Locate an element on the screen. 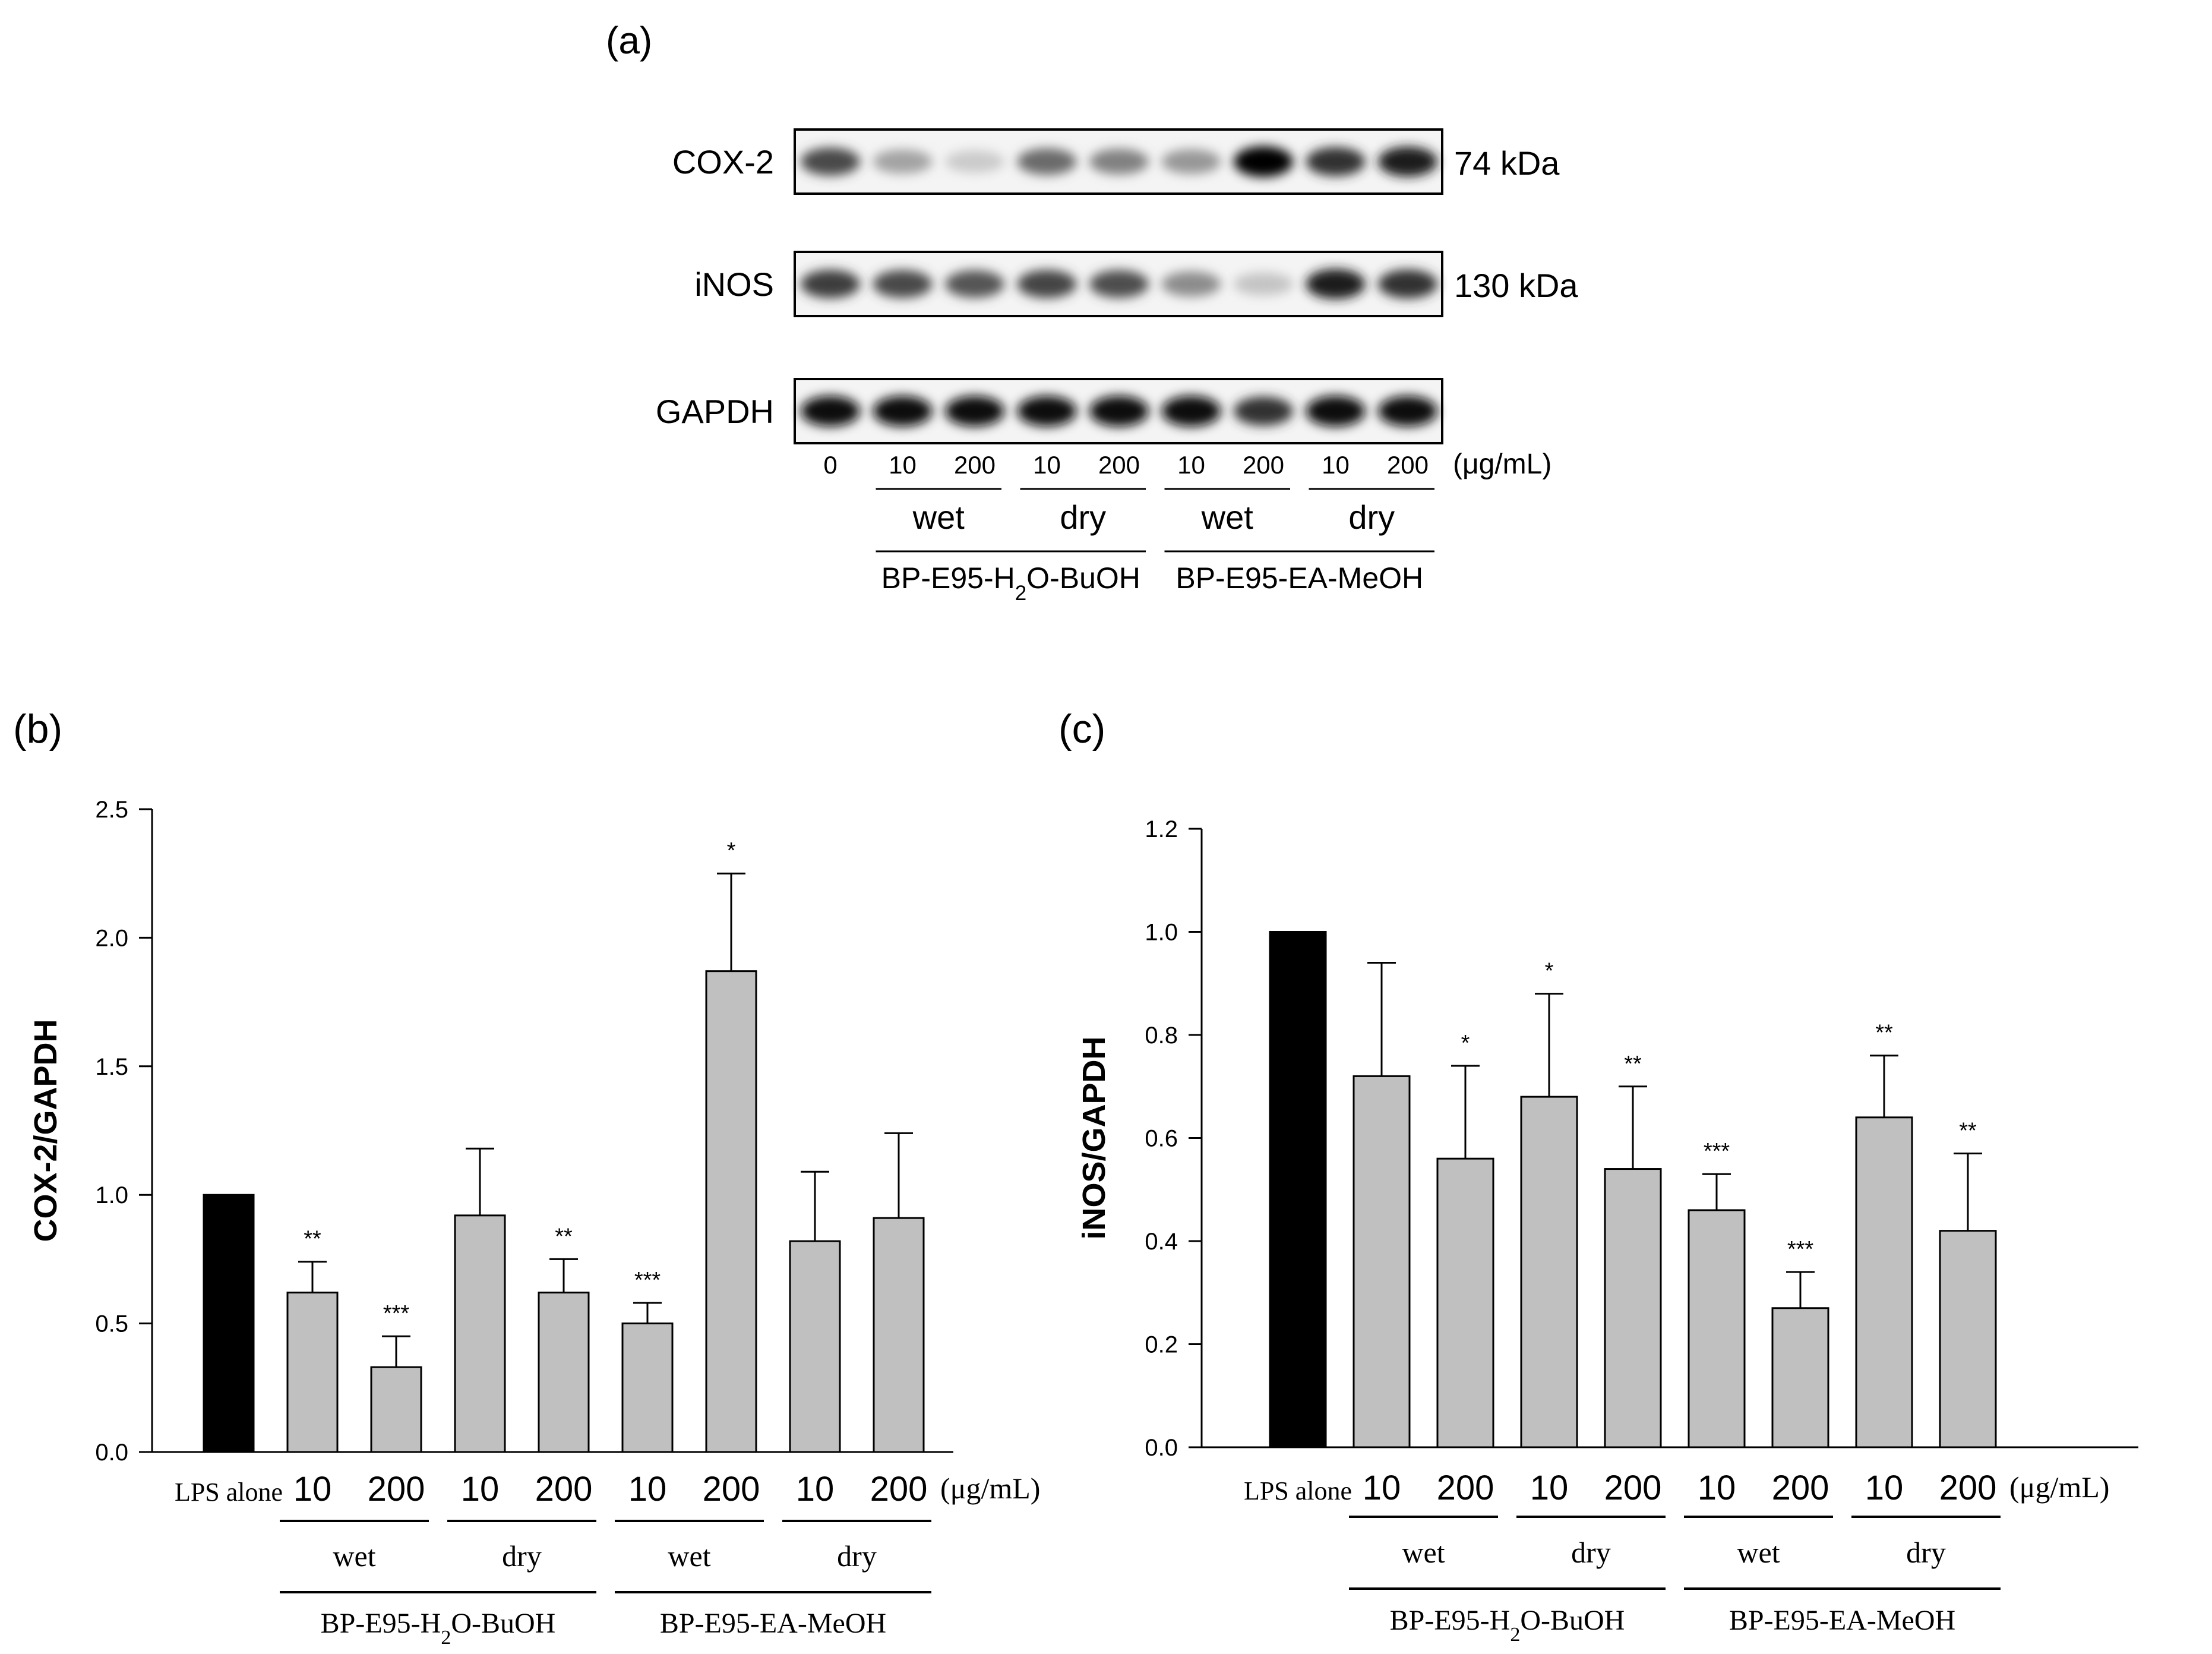 The image size is (2212, 1654). y-axis-label: iNOS/GAPDH is located at coordinates (1094, 1137).